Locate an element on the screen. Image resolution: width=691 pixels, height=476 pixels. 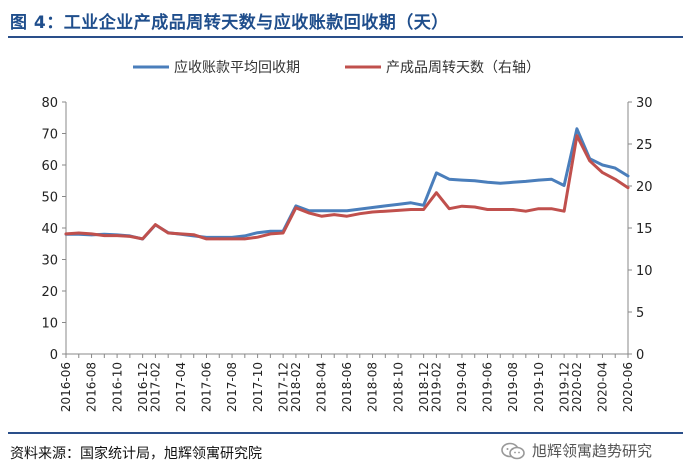
x-tick-label: 2019-04 is located at coordinates (462, 387).